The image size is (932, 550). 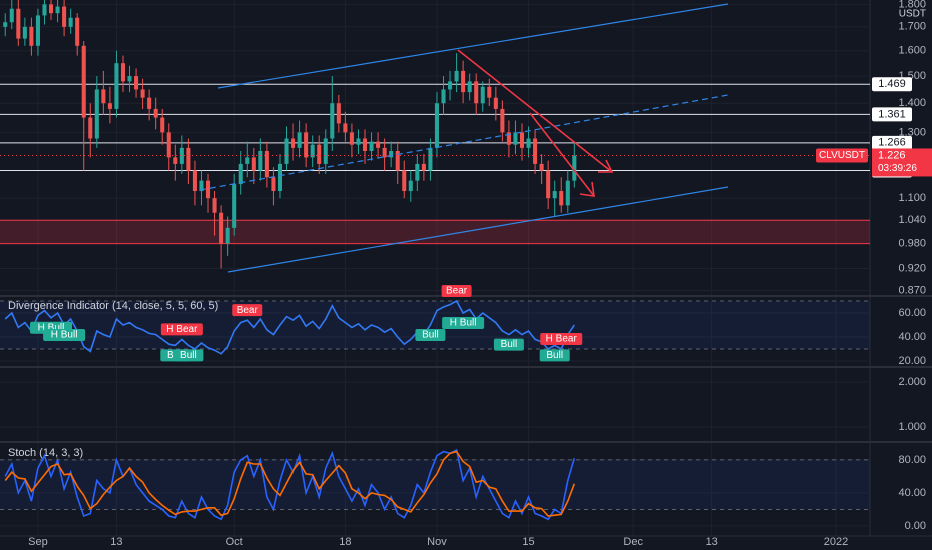 I want to click on x-tick-label: Sep, so click(x=38, y=542).